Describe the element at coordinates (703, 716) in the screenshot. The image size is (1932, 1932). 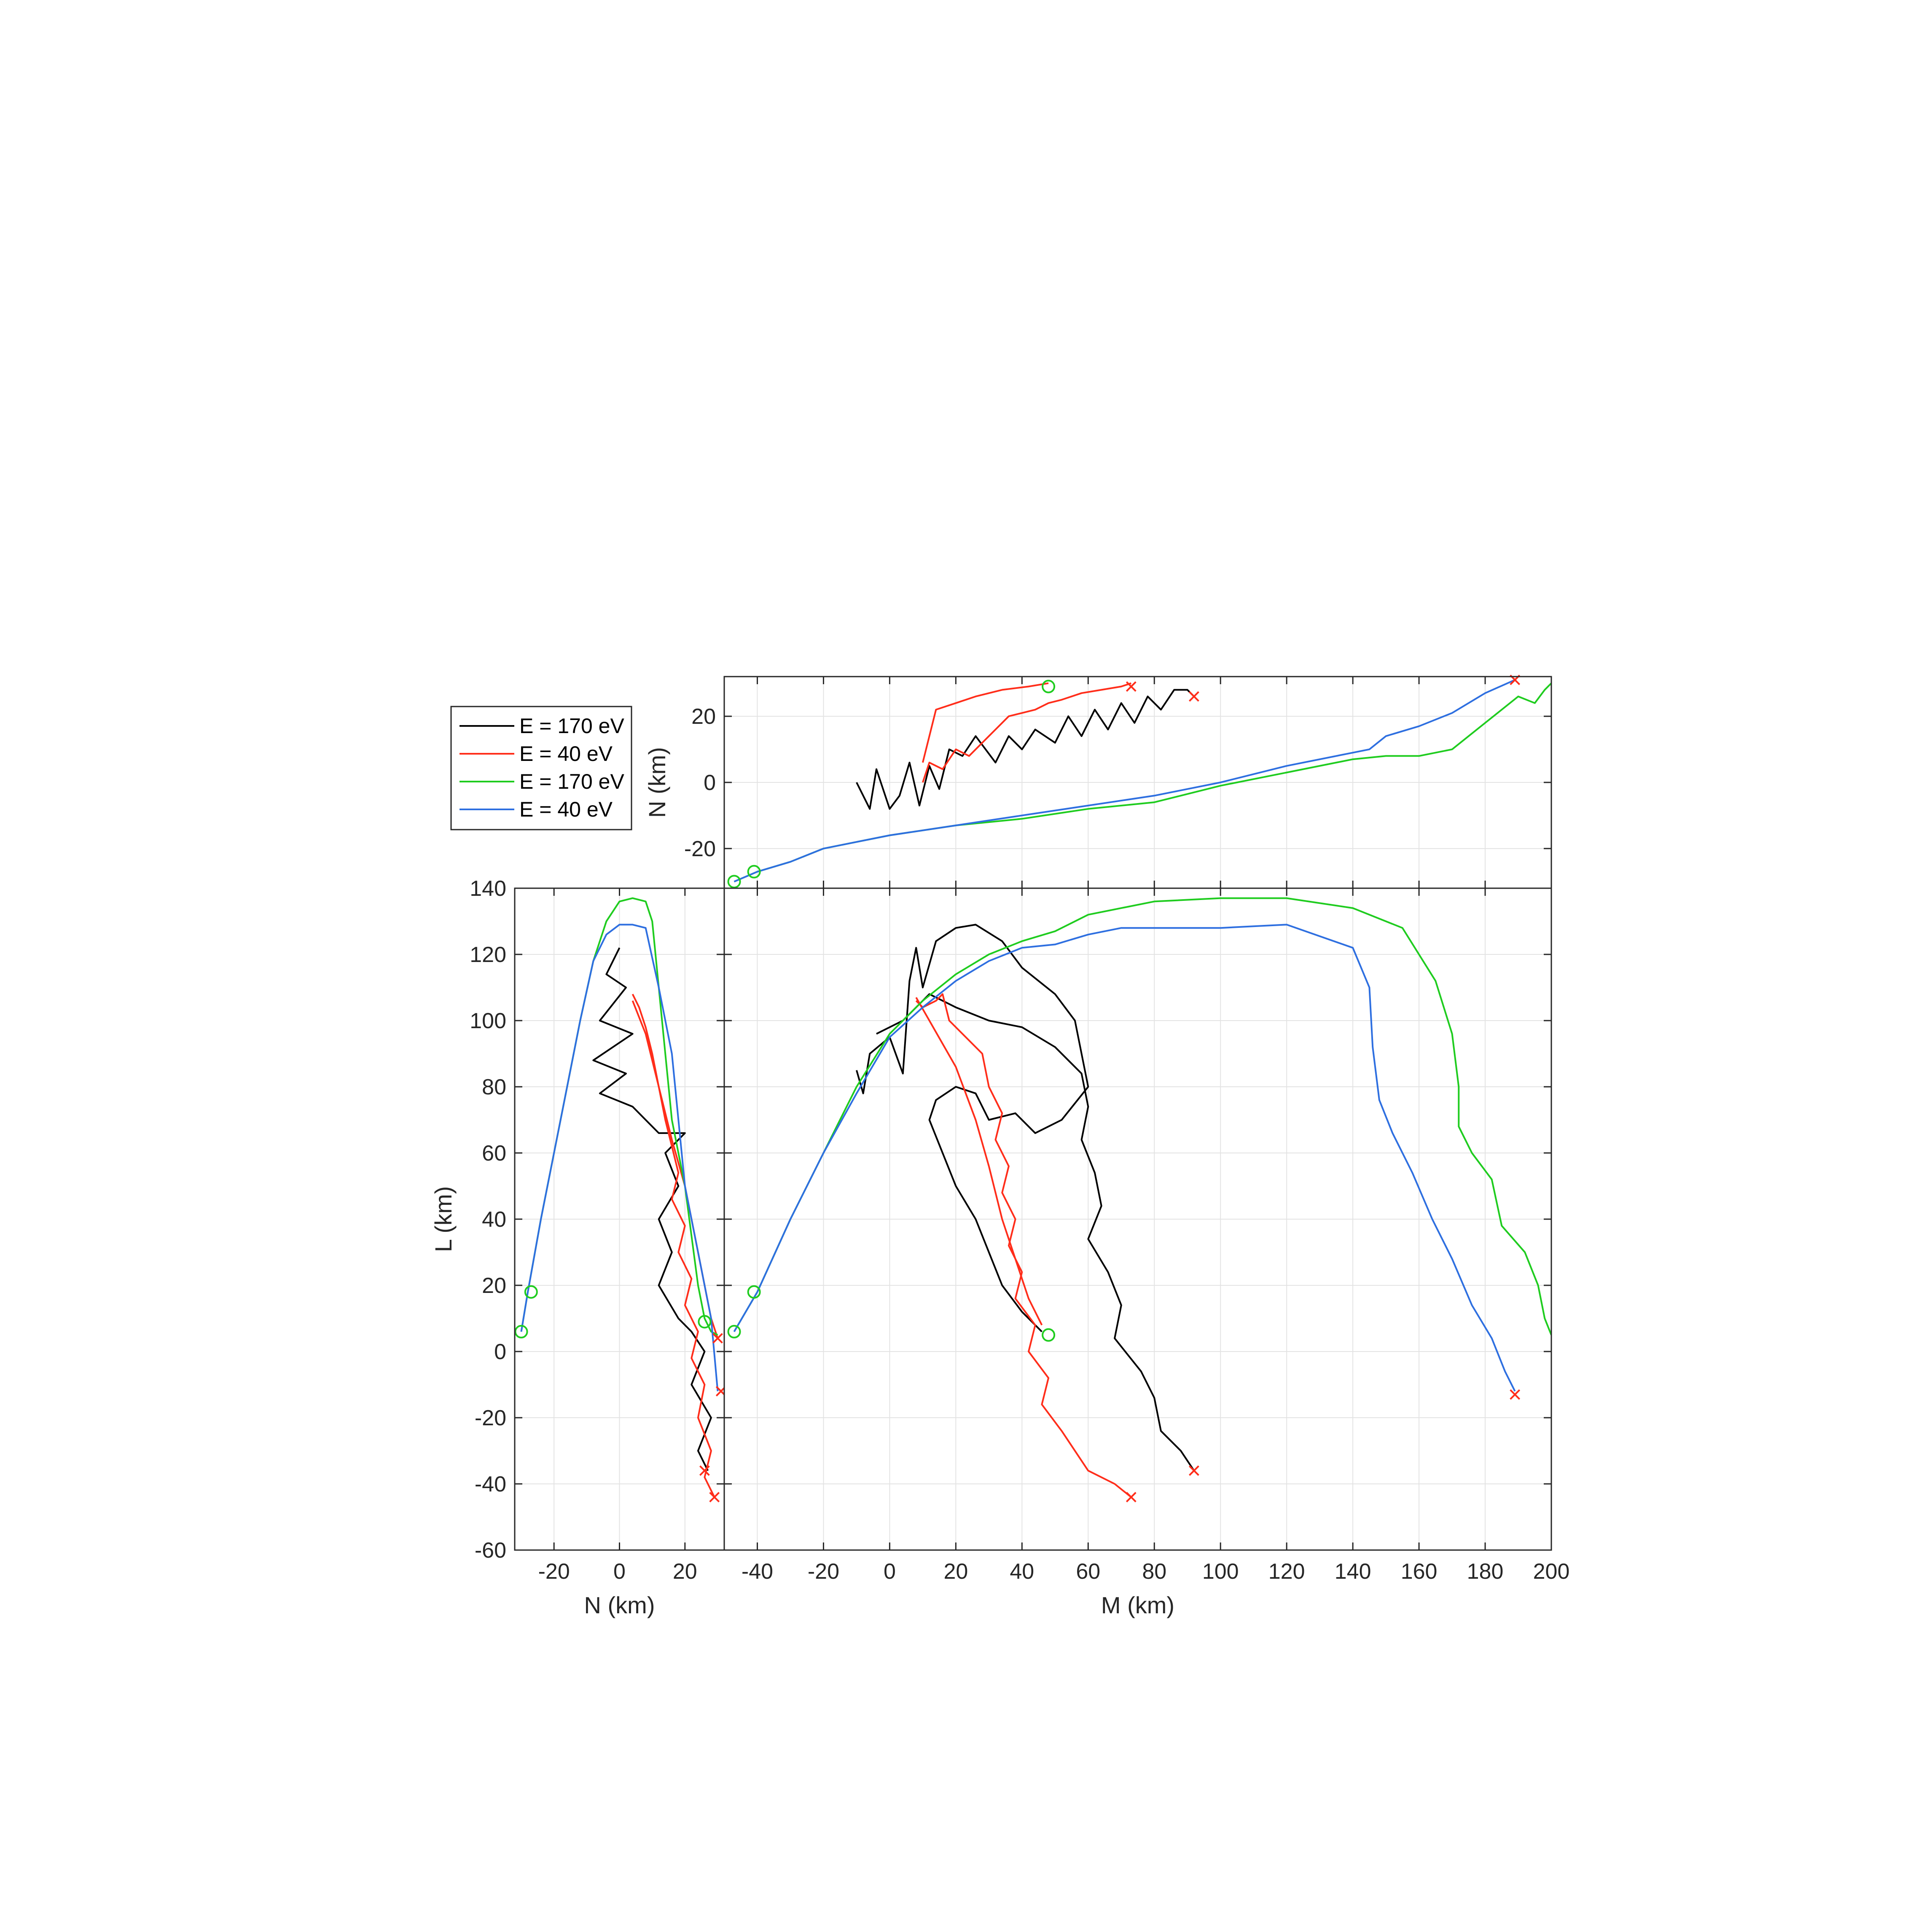
I see `top-y-tick-label: 20` at that location.